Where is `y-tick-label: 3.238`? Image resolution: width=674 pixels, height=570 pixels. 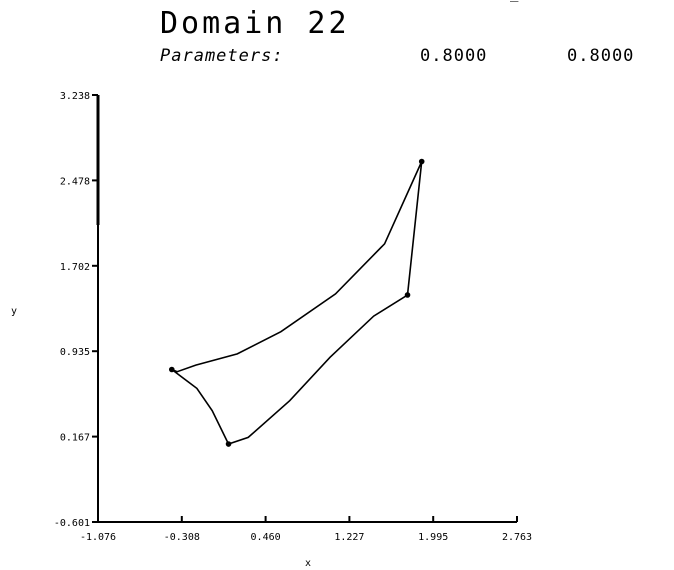 y-tick-label: 3.238 is located at coordinates (75, 96).